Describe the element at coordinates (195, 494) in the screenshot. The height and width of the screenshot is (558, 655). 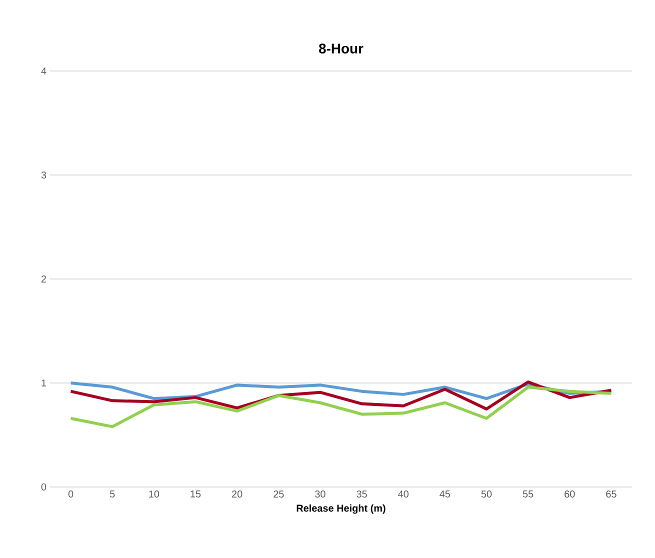
I see `x-tick-label: 15` at that location.